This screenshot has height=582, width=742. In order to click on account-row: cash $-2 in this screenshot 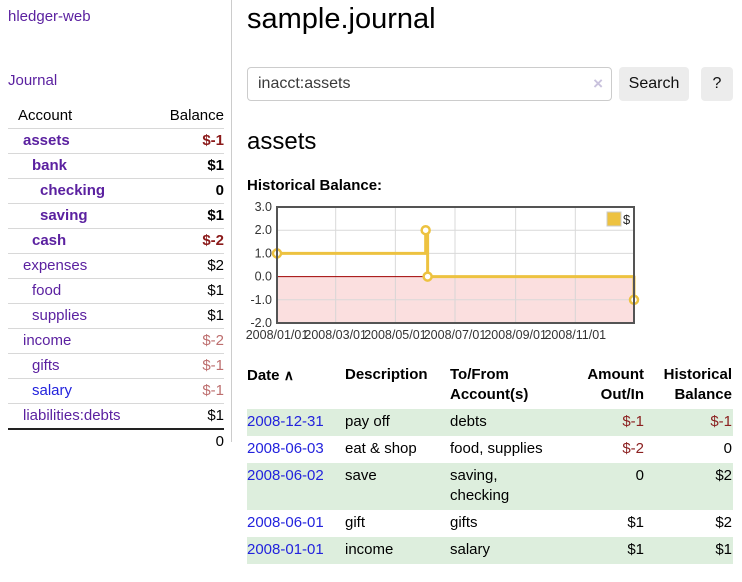, I will do `click(116, 241)`.